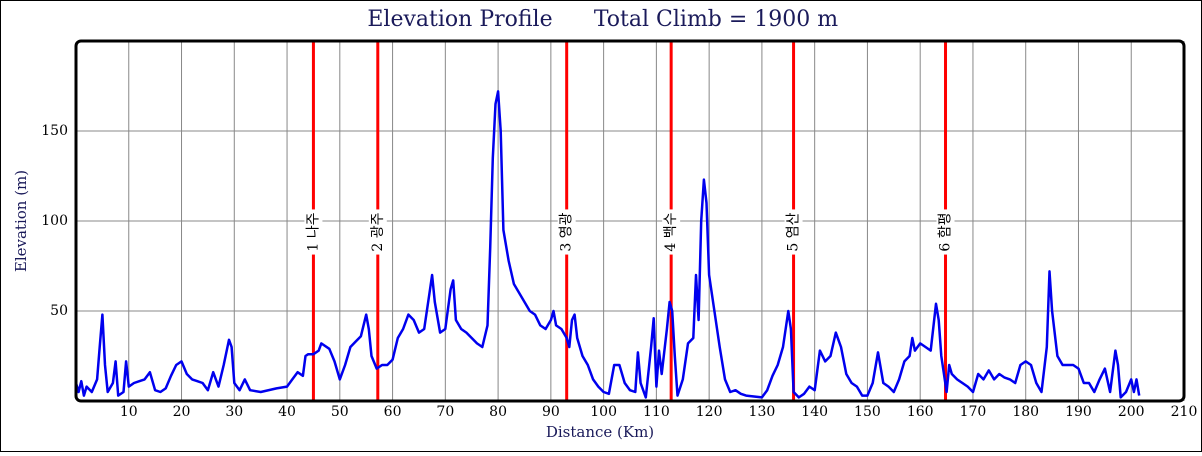 The image size is (1202, 456). Describe the element at coordinates (1025, 412) in the screenshot. I see `x-tick-label: 180` at that location.